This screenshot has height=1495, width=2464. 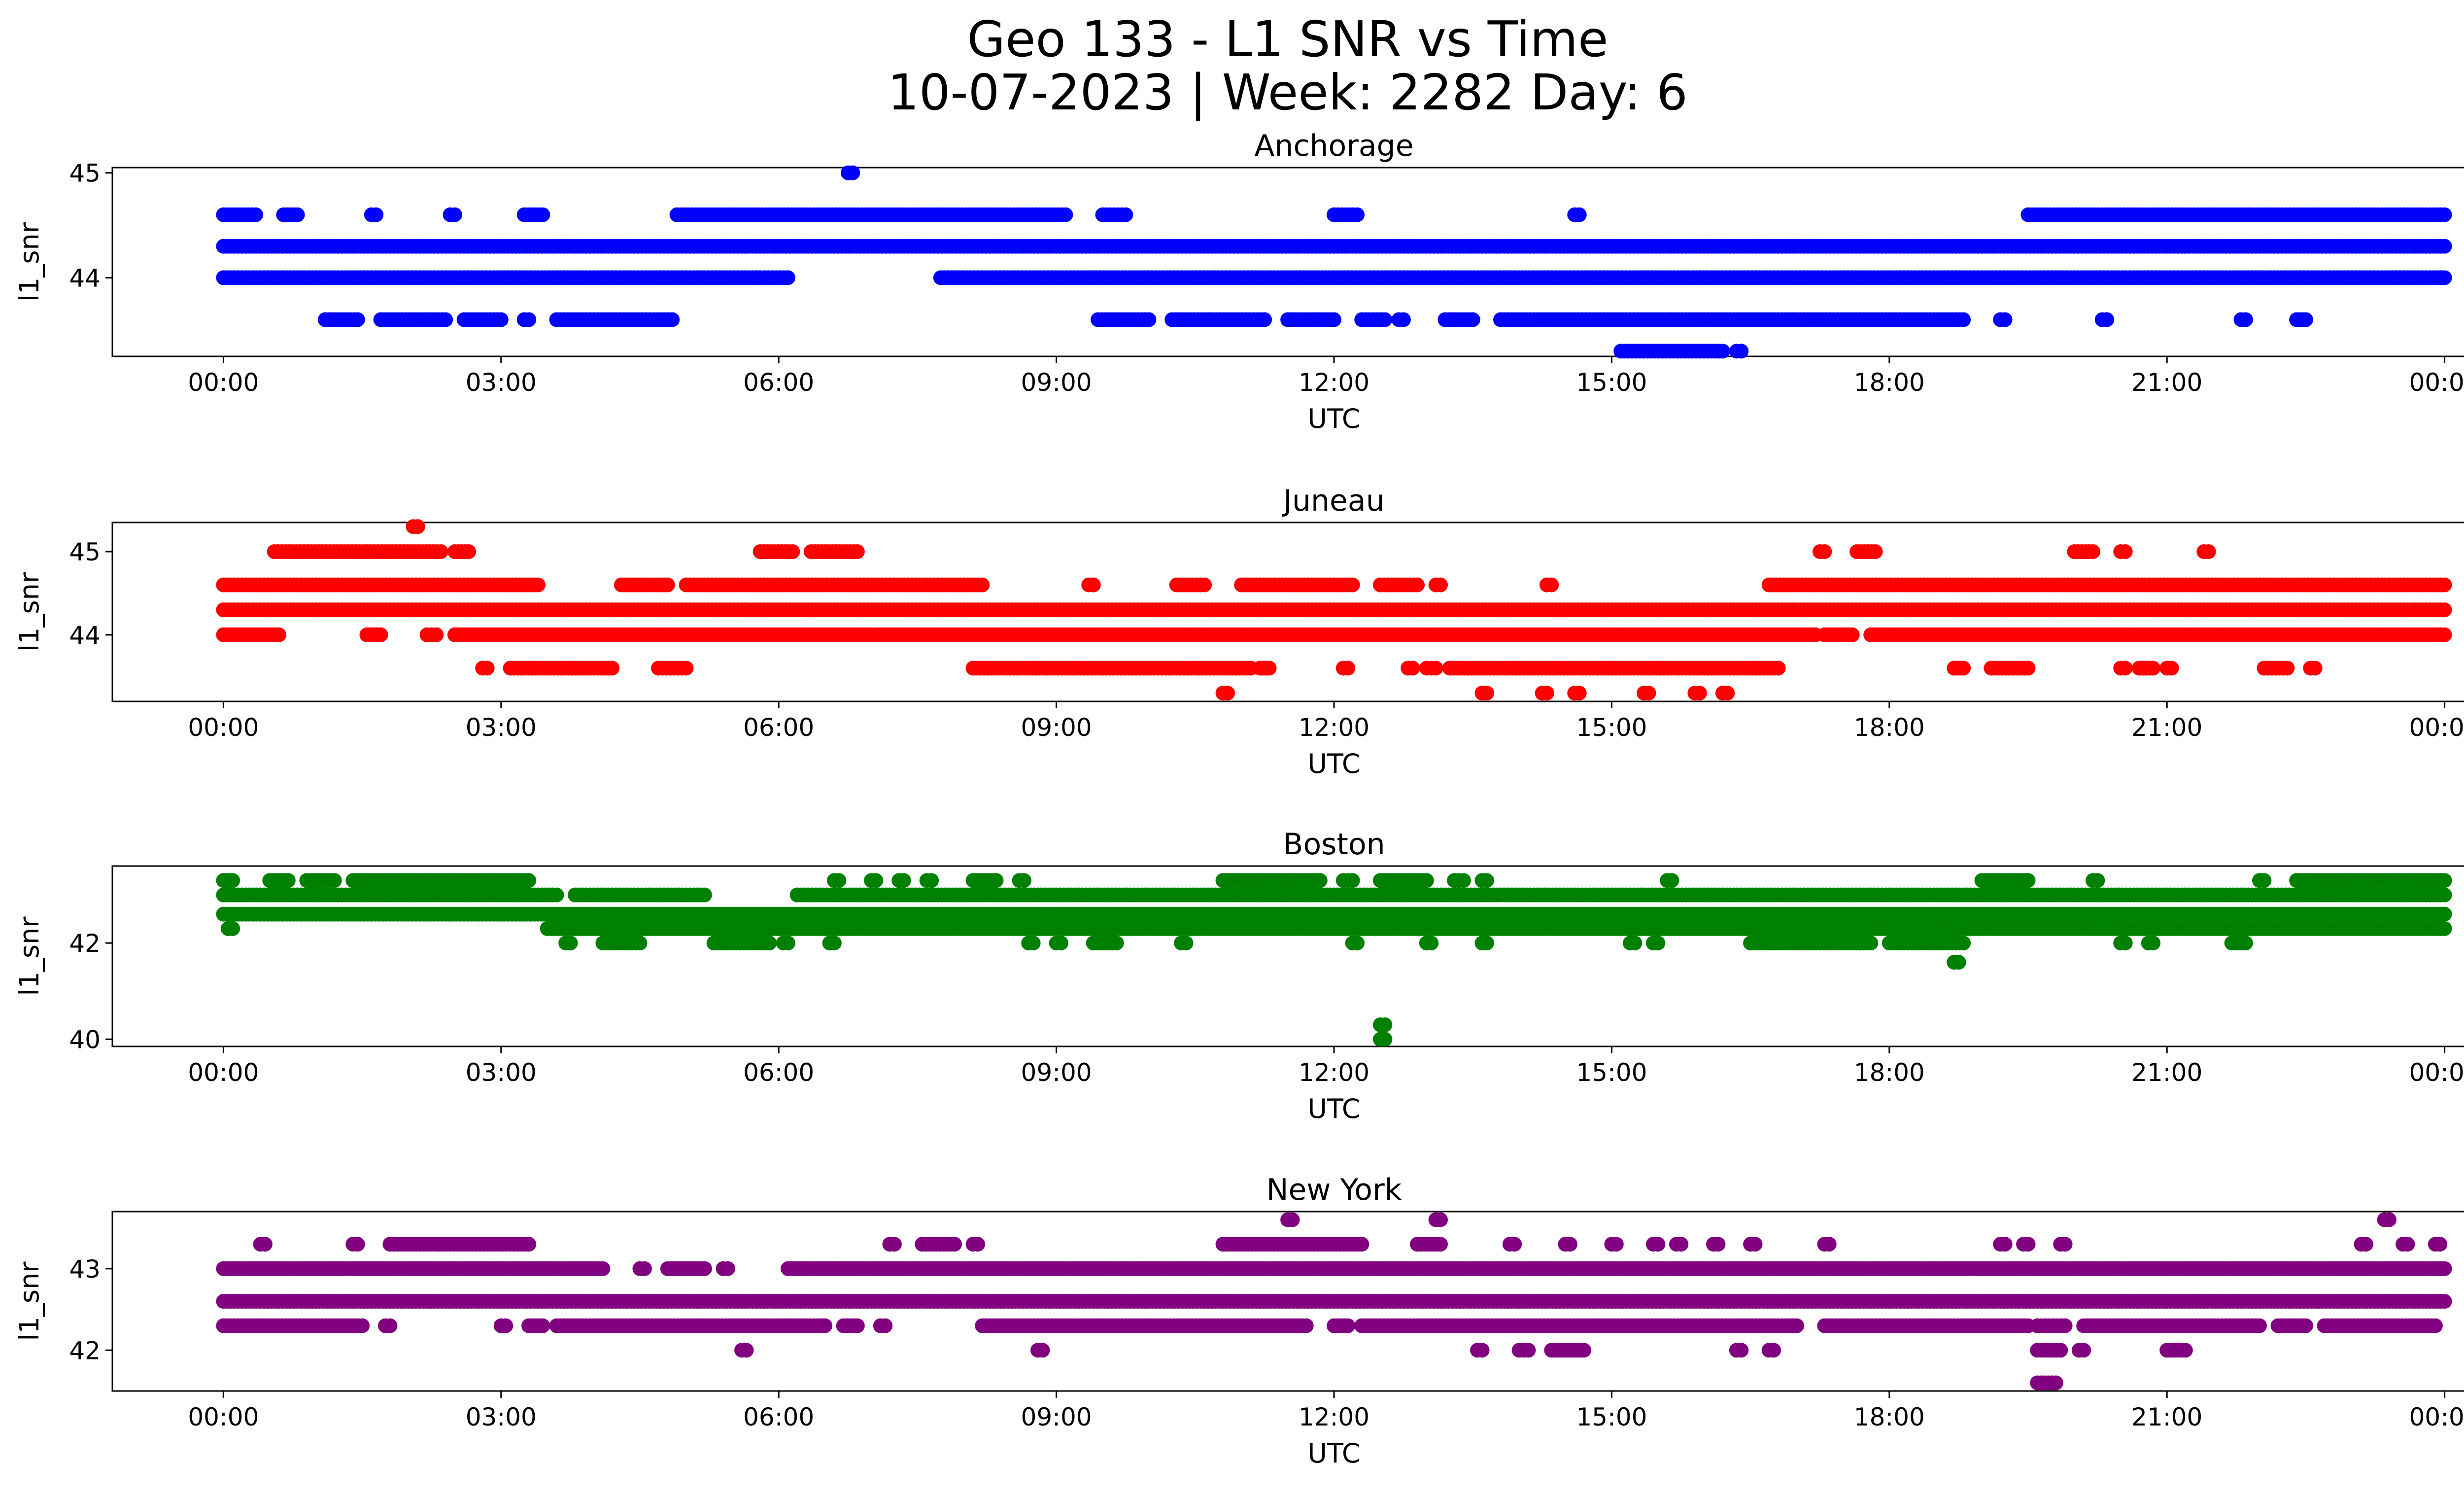 I want to click on subplot-title: Boston, so click(x=1334, y=844).